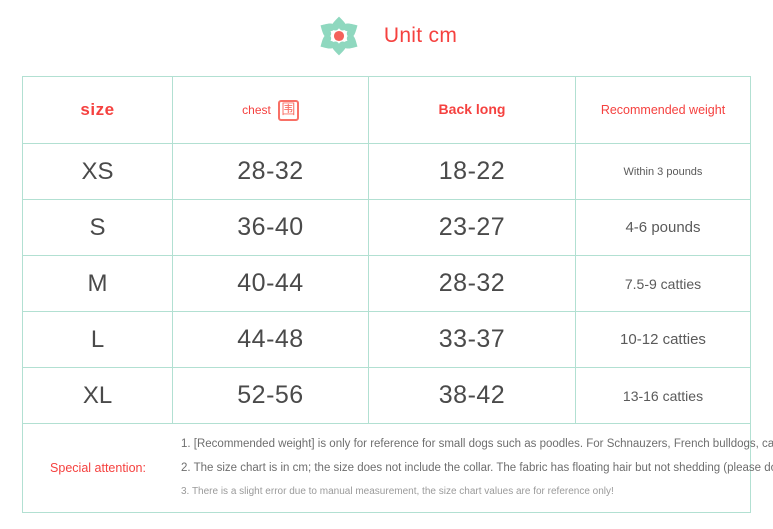 This screenshot has width=773, height=529. Describe the element at coordinates (97, 283) in the screenshot. I see `cell-size: M` at that location.